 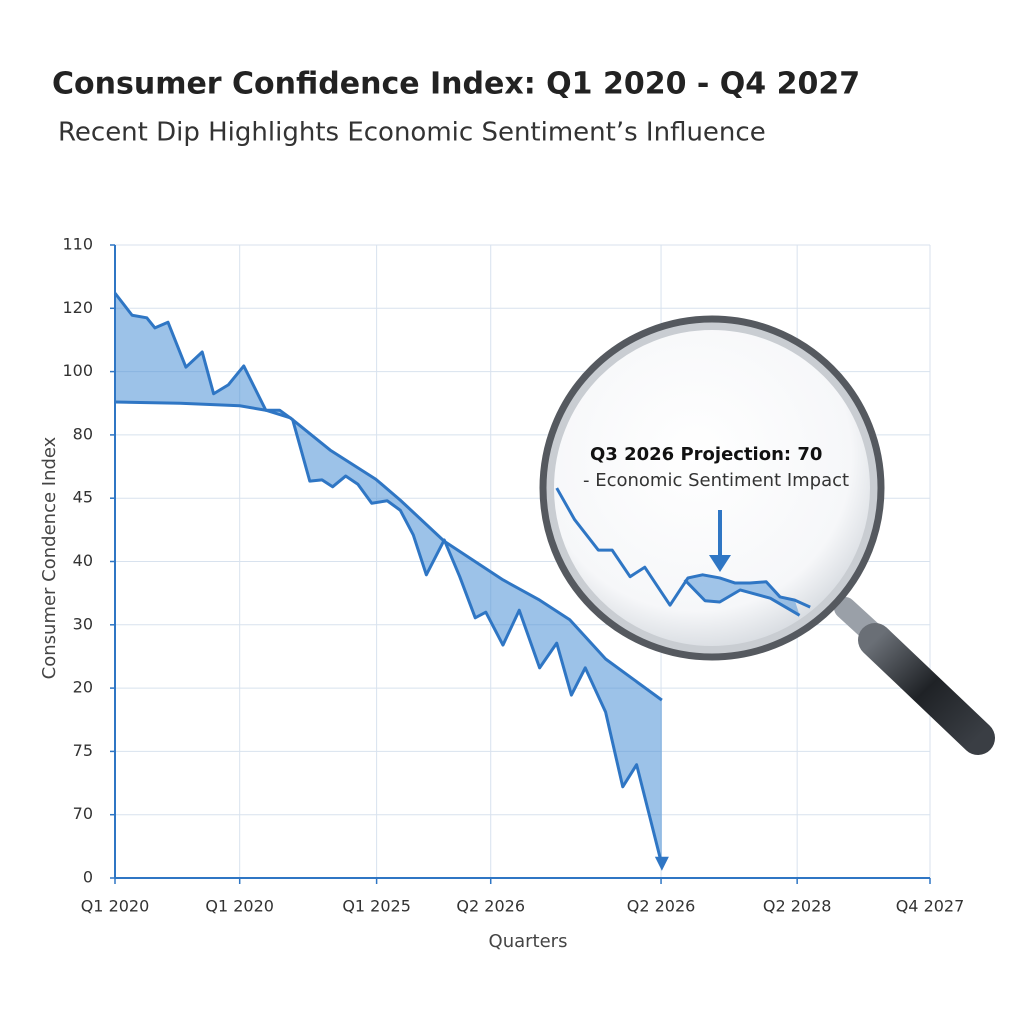 I want to click on y-tick-label: 80, so click(x=83, y=433).